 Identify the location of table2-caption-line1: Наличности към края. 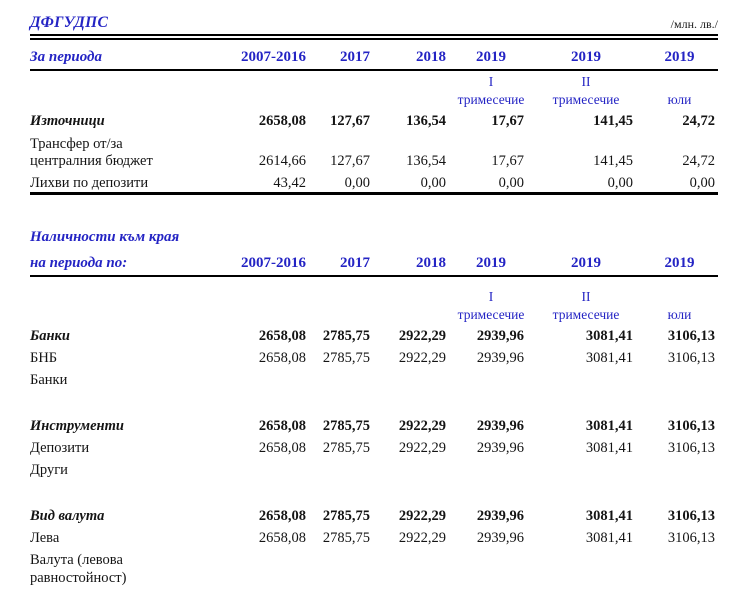
(105, 237).